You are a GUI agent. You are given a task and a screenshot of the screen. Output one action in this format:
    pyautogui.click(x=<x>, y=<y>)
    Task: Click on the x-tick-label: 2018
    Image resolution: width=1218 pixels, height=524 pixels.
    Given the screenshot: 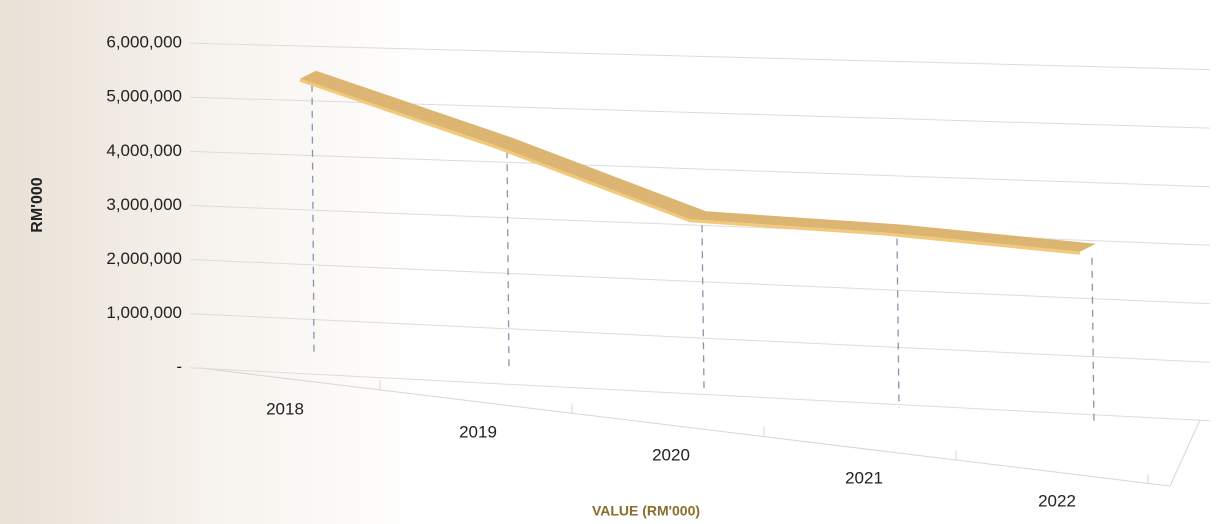 What is the action you would take?
    pyautogui.click(x=285, y=408)
    